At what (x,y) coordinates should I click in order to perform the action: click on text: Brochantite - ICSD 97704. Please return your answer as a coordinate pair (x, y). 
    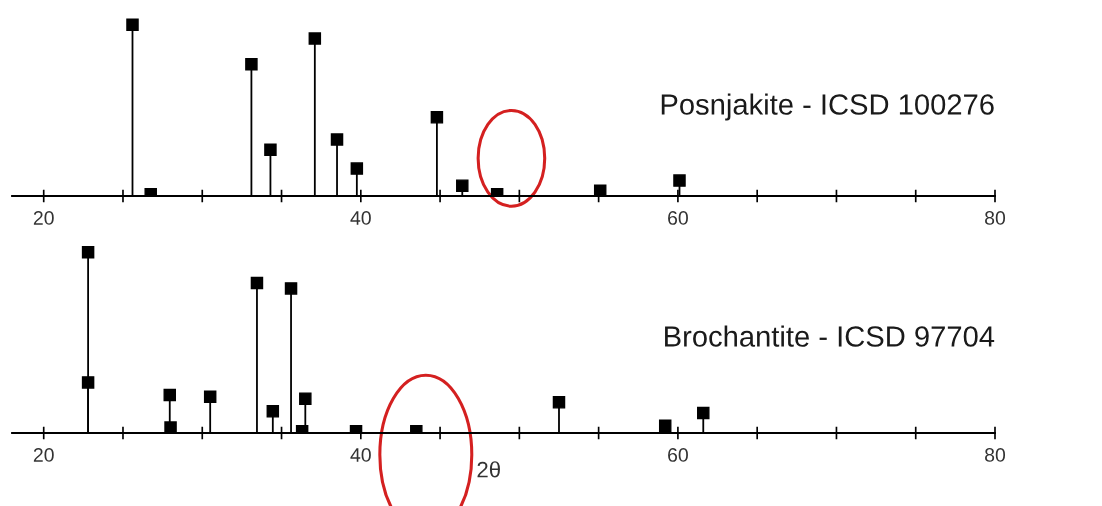
    Looking at the image, I should click on (830, 336).